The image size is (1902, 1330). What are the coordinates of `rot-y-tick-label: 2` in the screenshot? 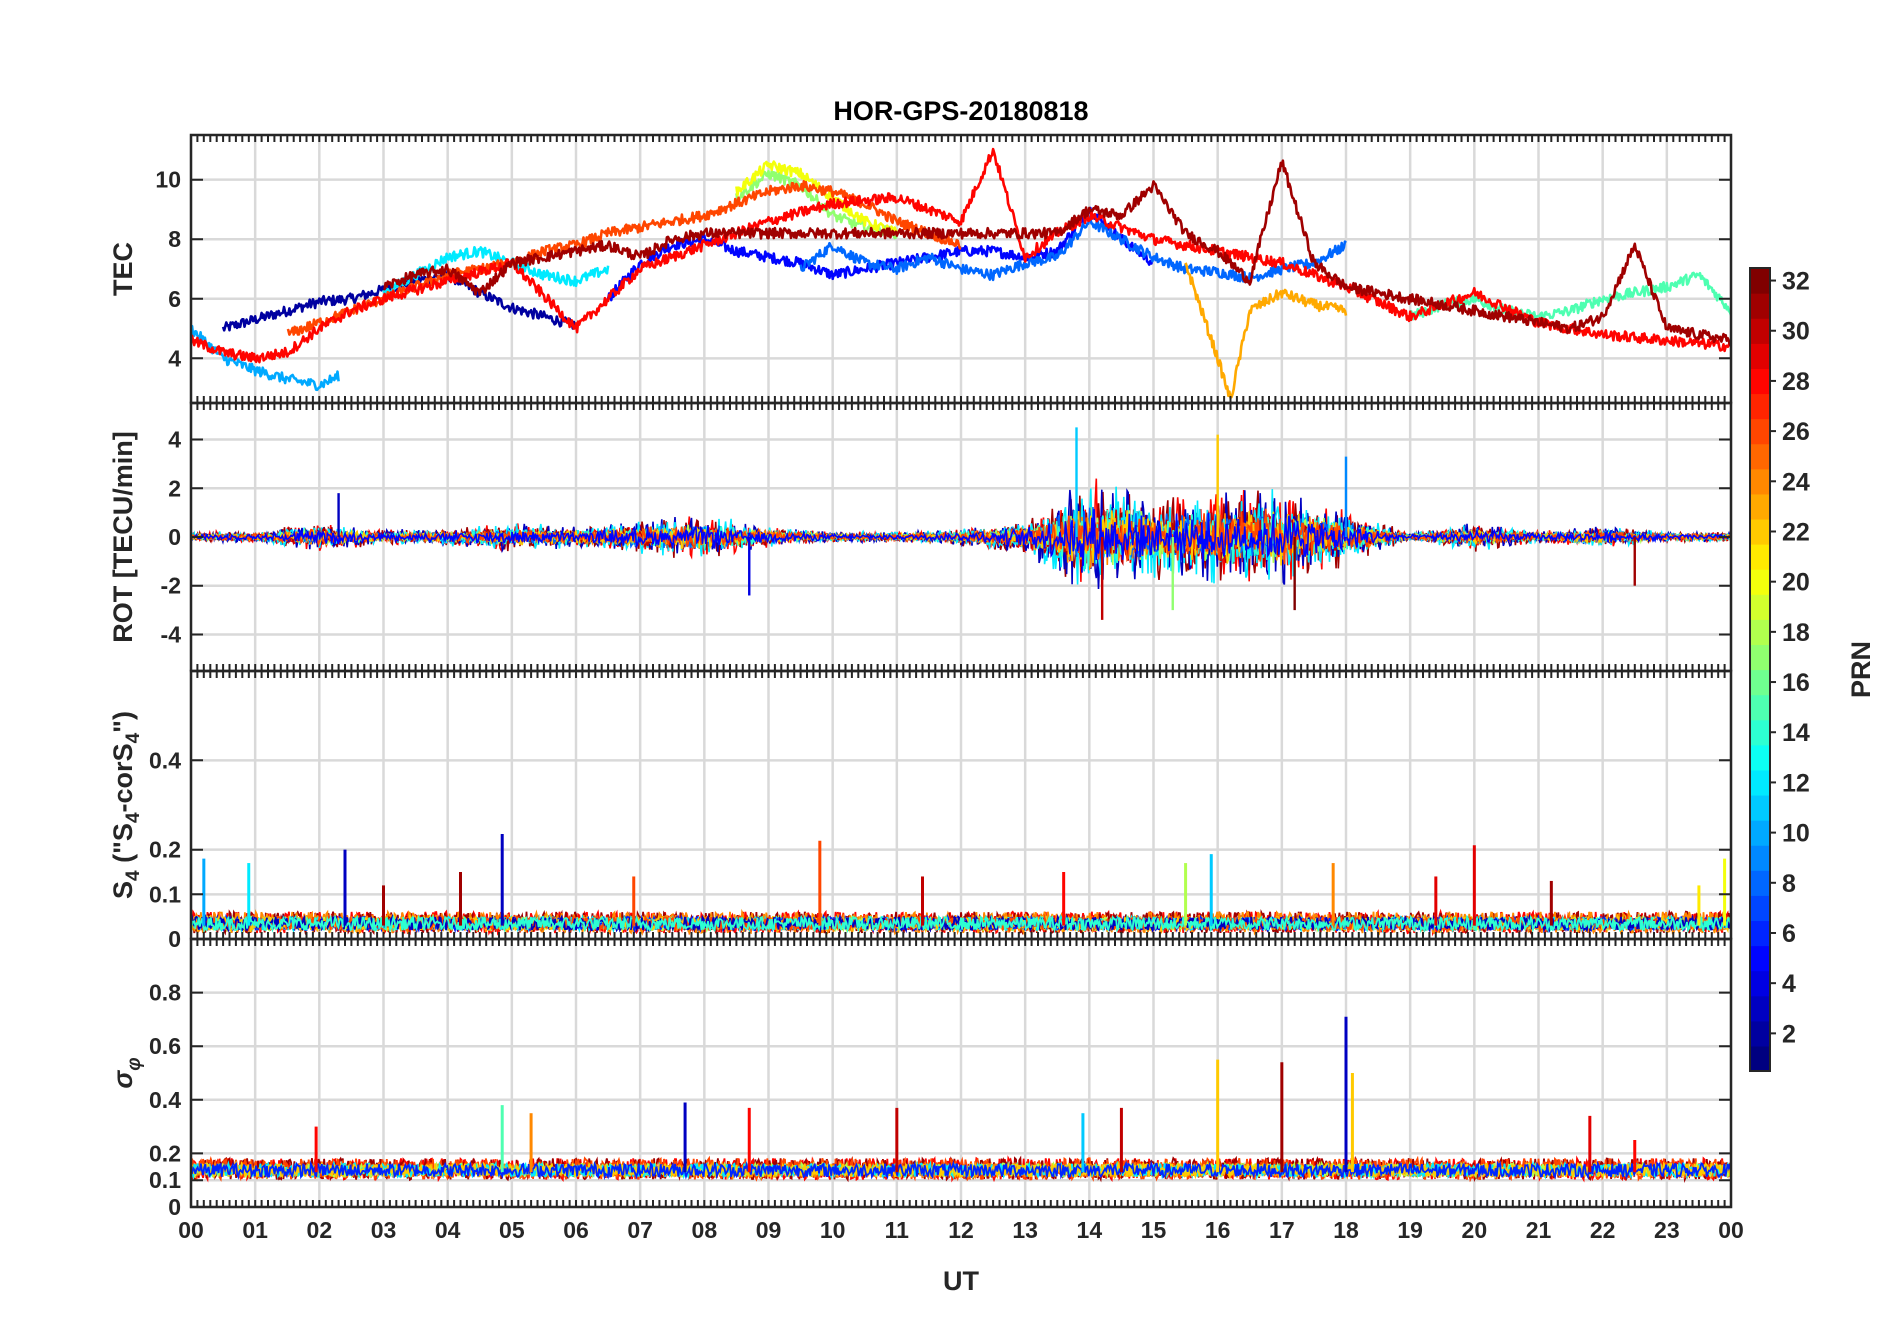 It's located at (174, 488).